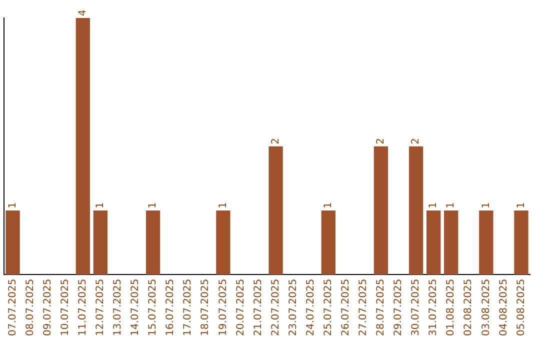  Describe the element at coordinates (240, 307) in the screenshot. I see `x-tick-label: 20.07.2025` at that location.